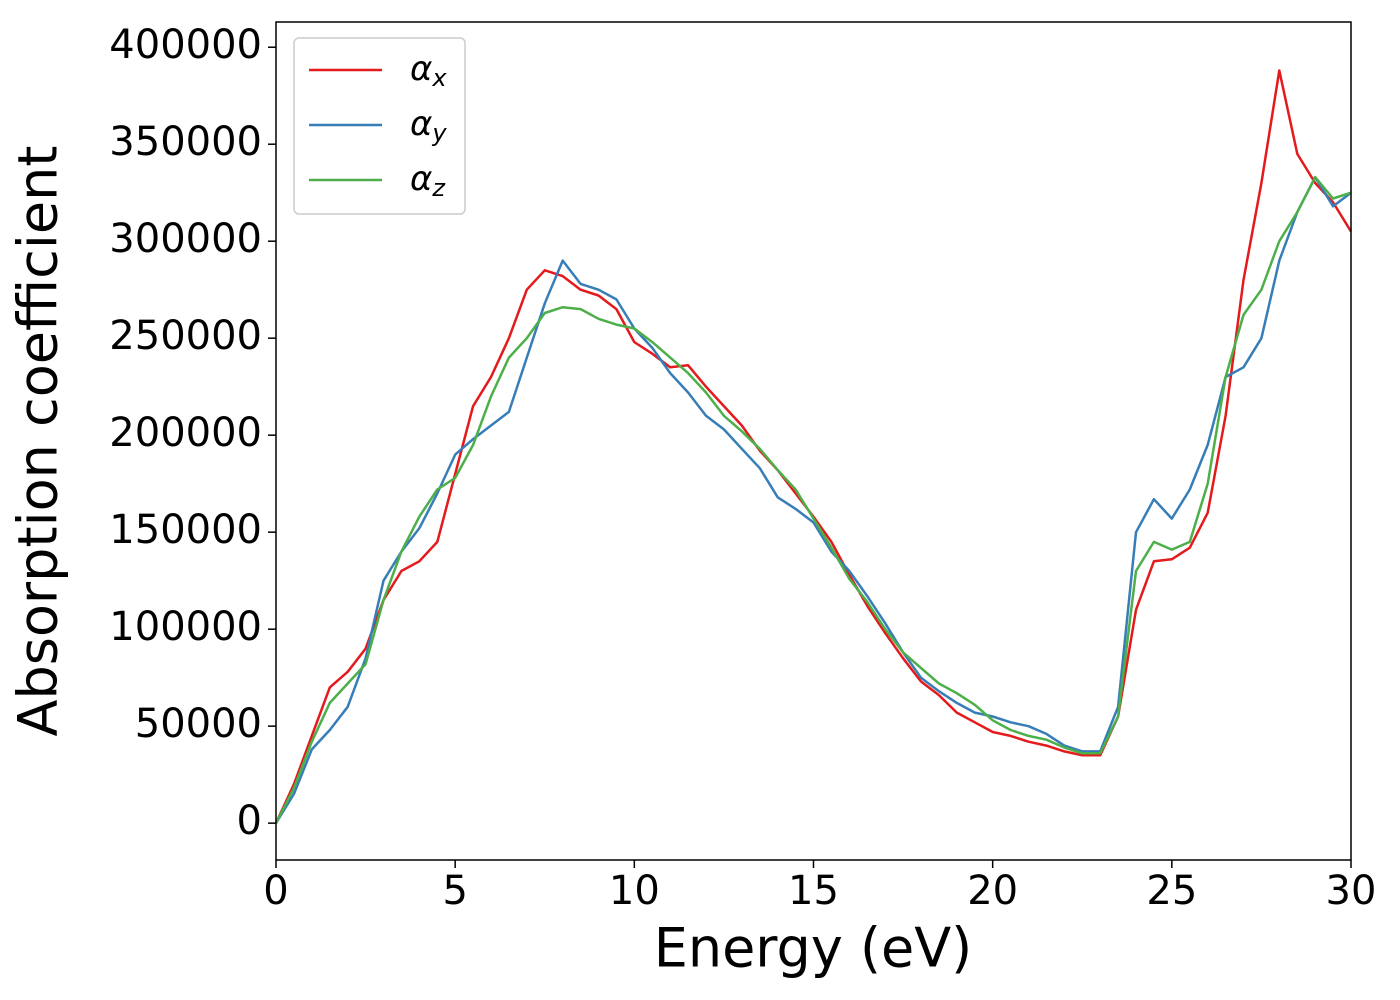 The width and height of the screenshot is (1400, 1000). What do you see at coordinates (379, 126) in the screenshot?
I see `legend: αx αy αz` at bounding box center [379, 126].